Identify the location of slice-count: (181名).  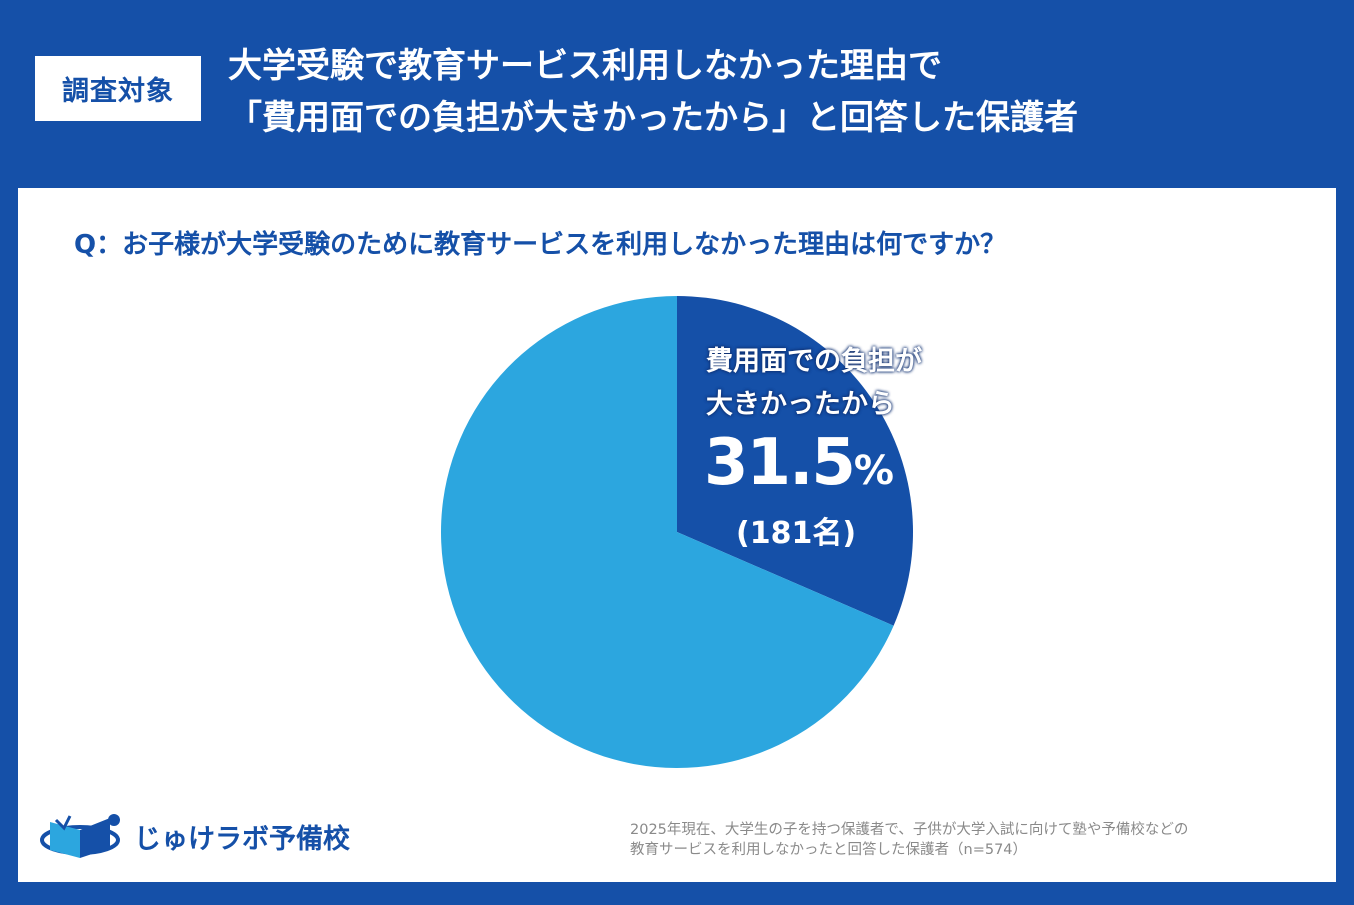
(796, 533).